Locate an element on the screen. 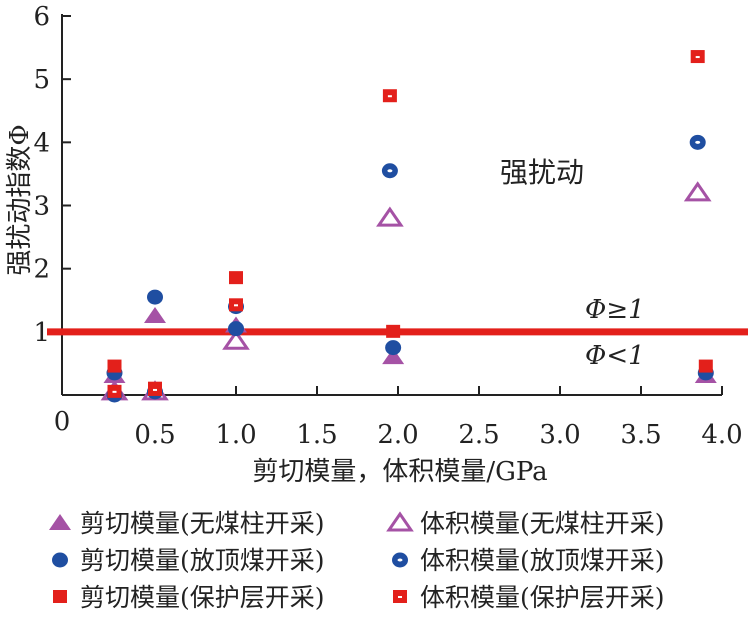 The height and width of the screenshot is (626, 756). legend-label: 剪切模量(无煤柱开采) is located at coordinates (202, 523).